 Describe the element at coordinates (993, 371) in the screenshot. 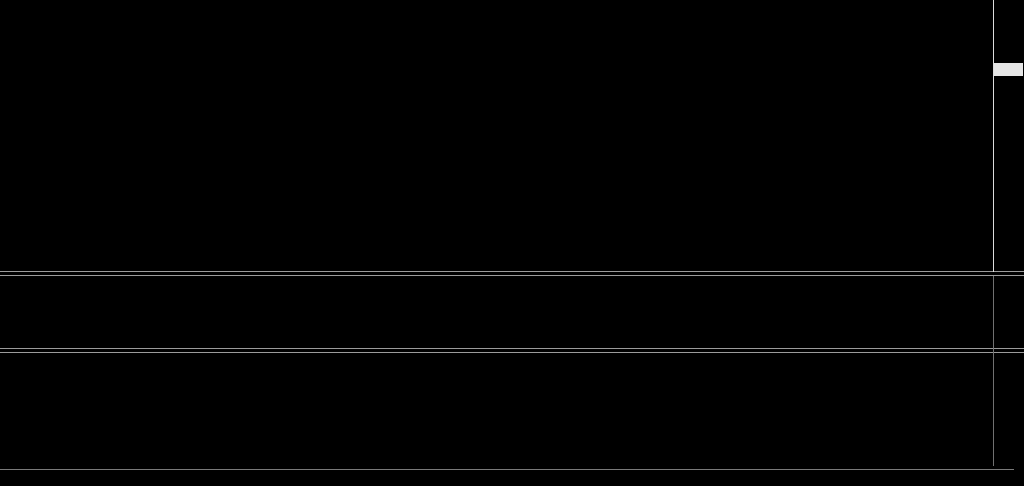

I see `panel-scale-border` at that location.